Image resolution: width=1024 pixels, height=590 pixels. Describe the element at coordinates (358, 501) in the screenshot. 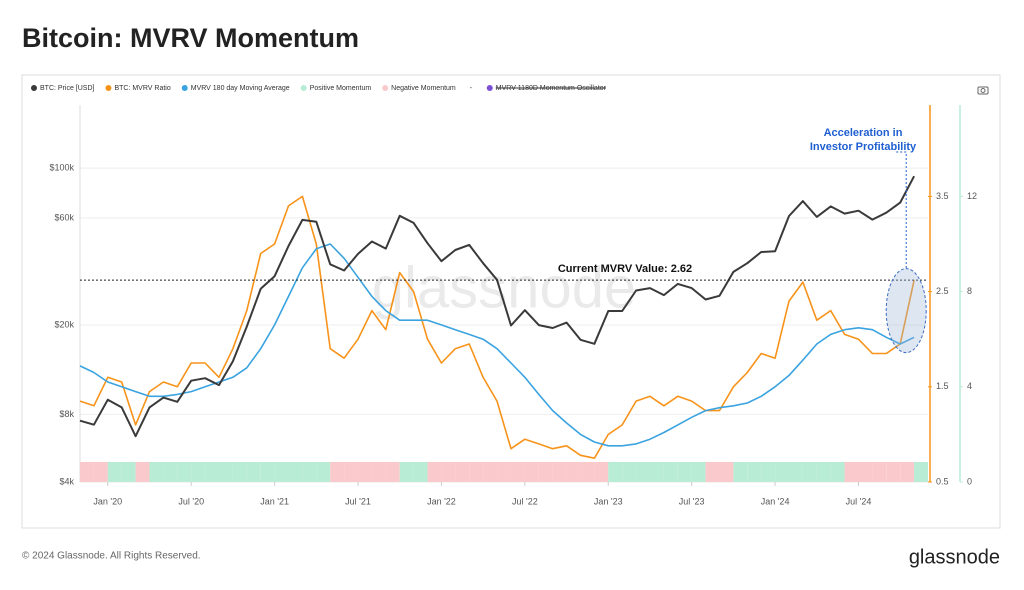

I see `x-tick-label: Jul '21` at that location.